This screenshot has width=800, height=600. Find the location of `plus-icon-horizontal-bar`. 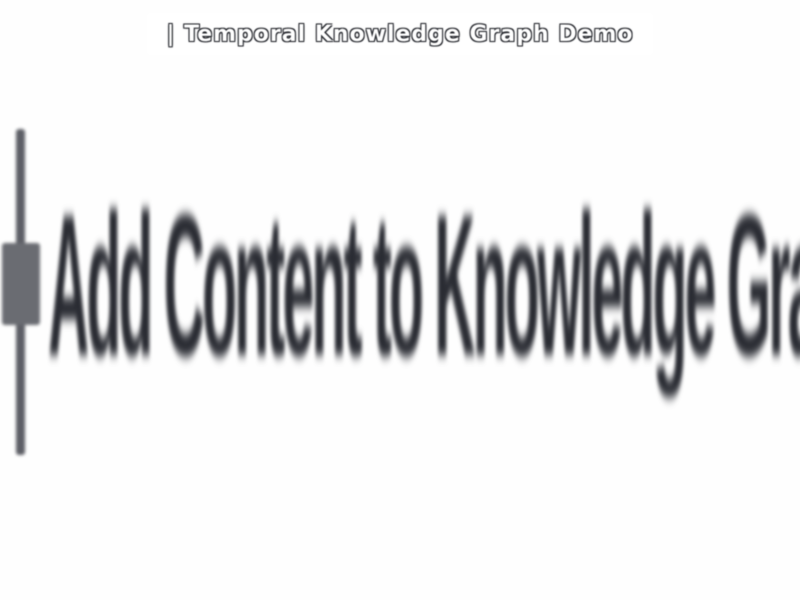

plus-icon-horizontal-bar is located at coordinates (21, 284).